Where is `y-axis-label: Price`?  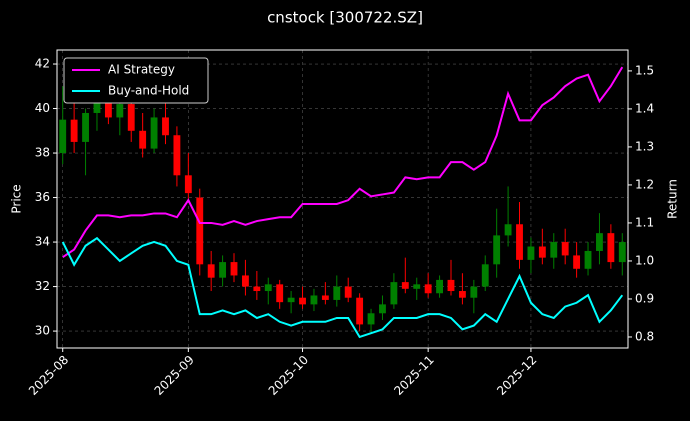 y-axis-label: Price is located at coordinates (17, 198).